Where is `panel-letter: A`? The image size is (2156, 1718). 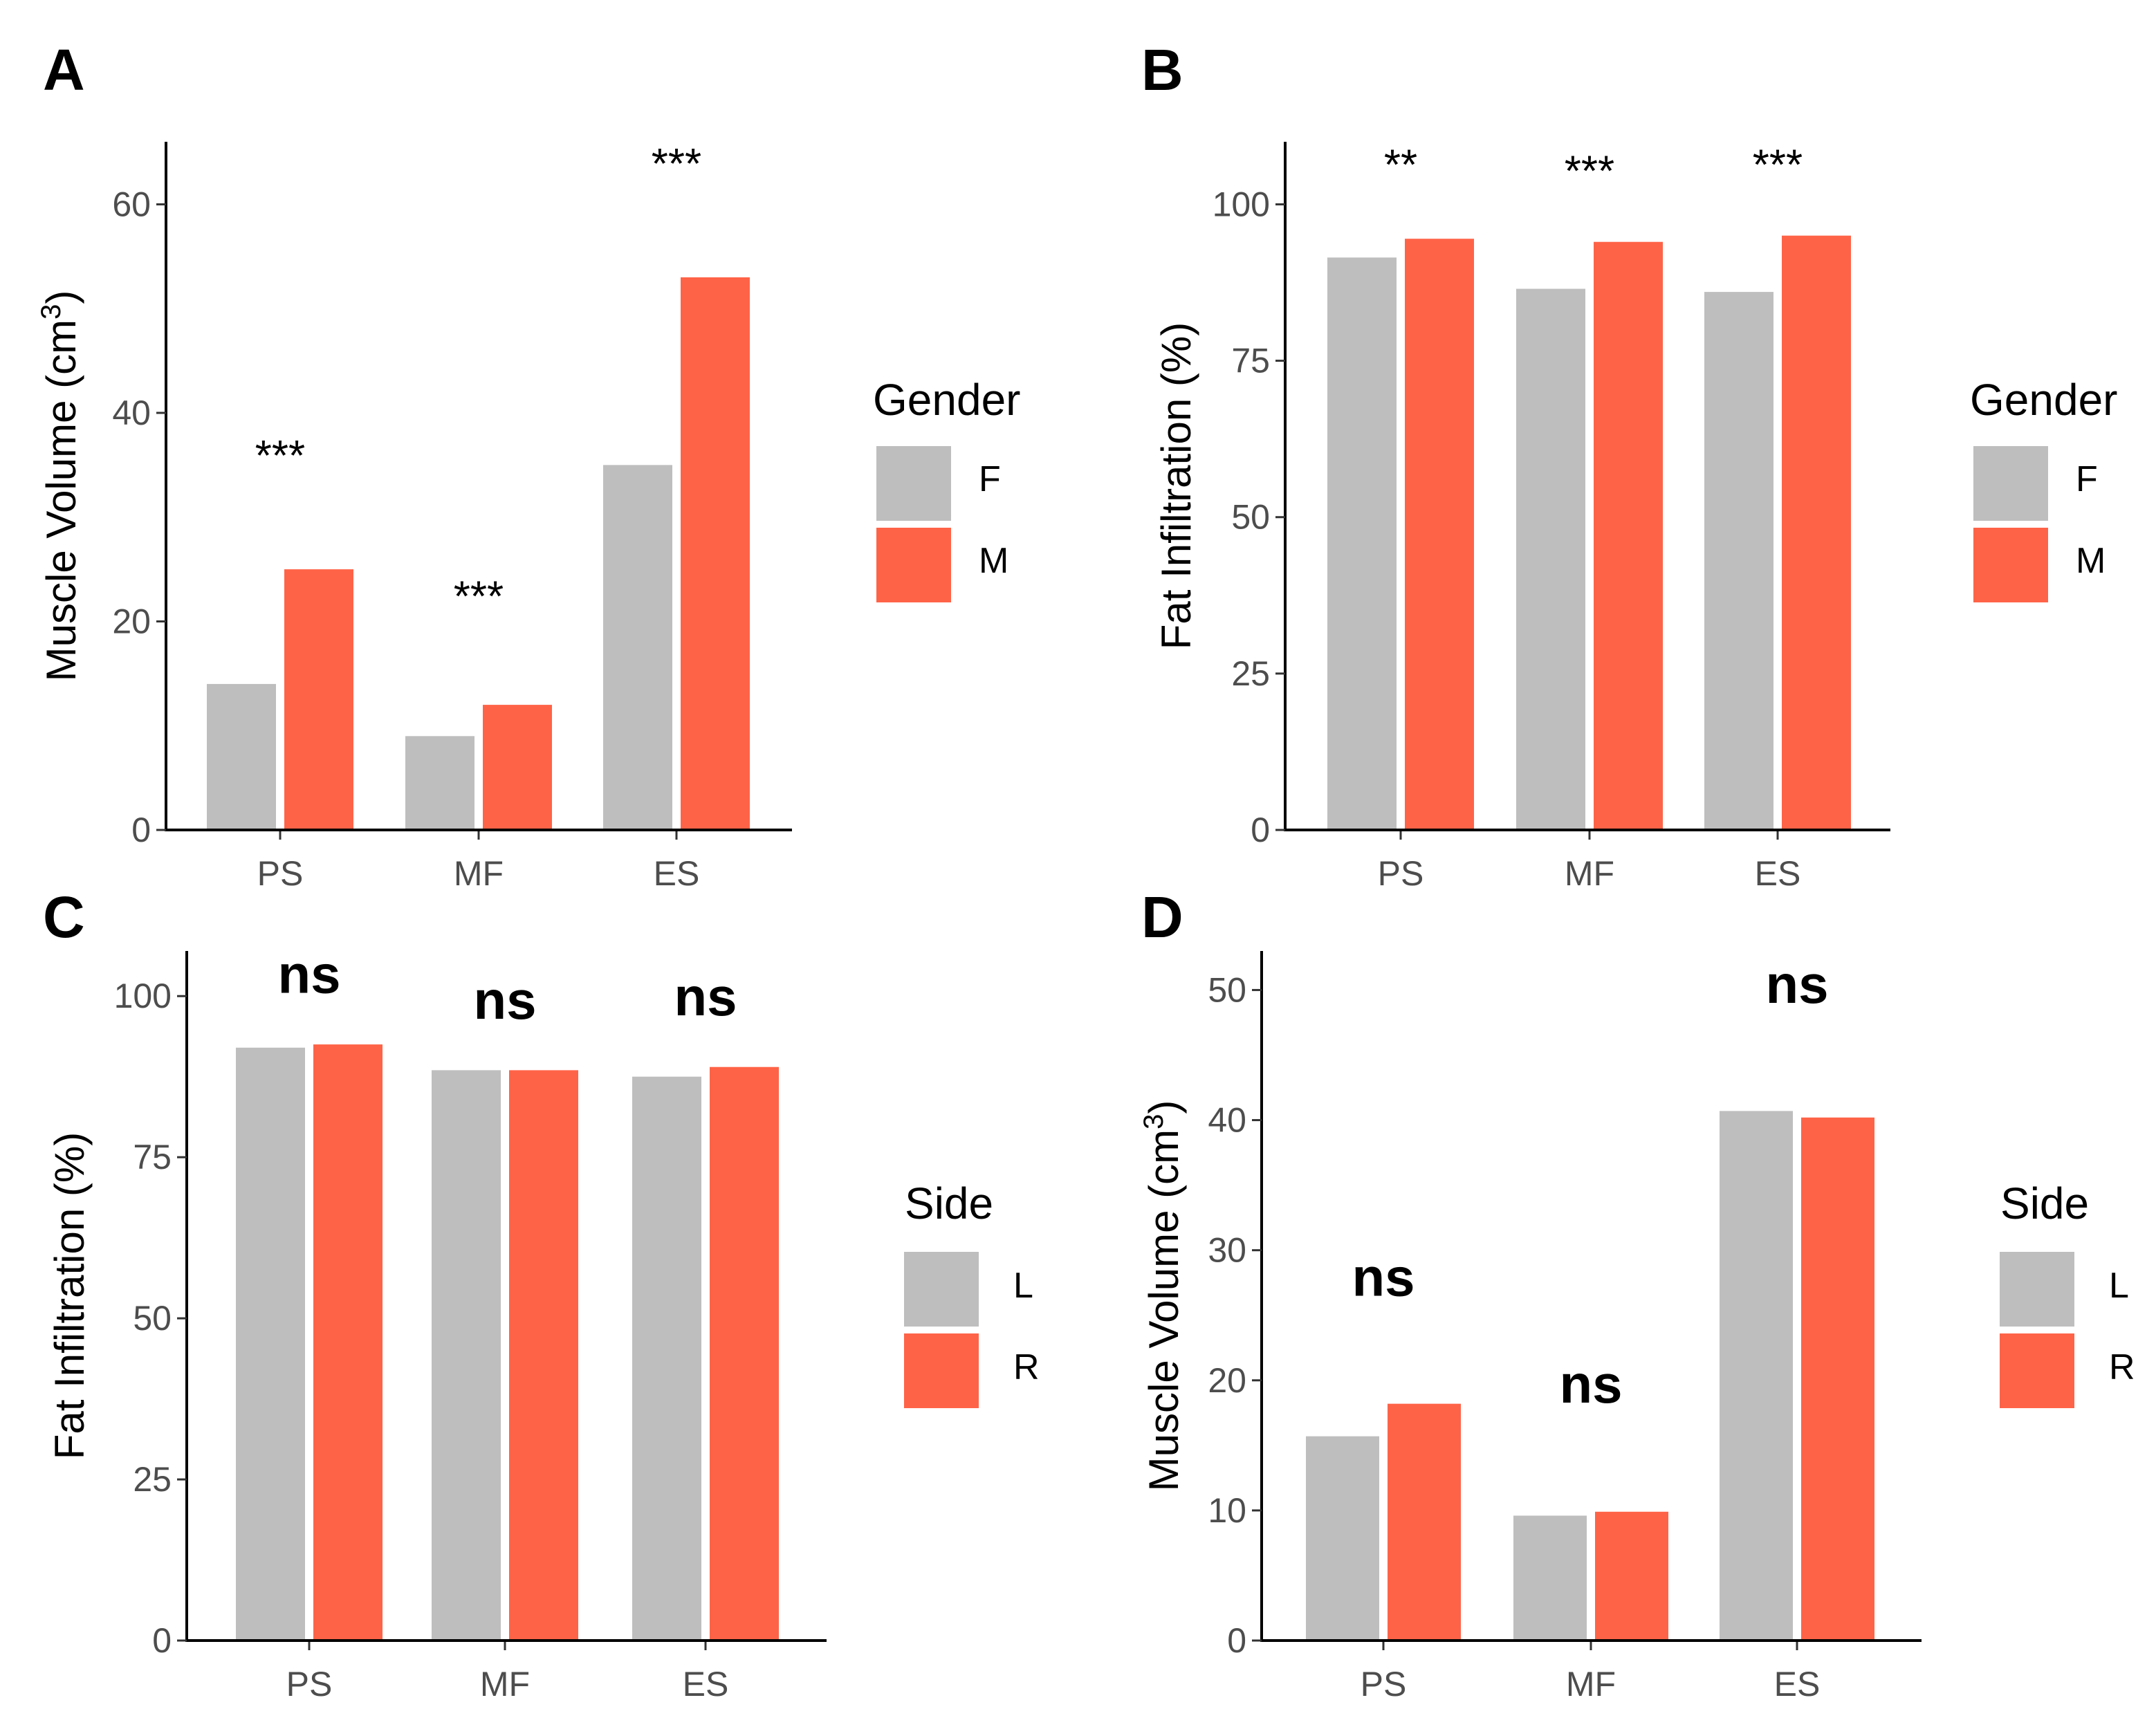
panel-letter: A is located at coordinates (64, 69).